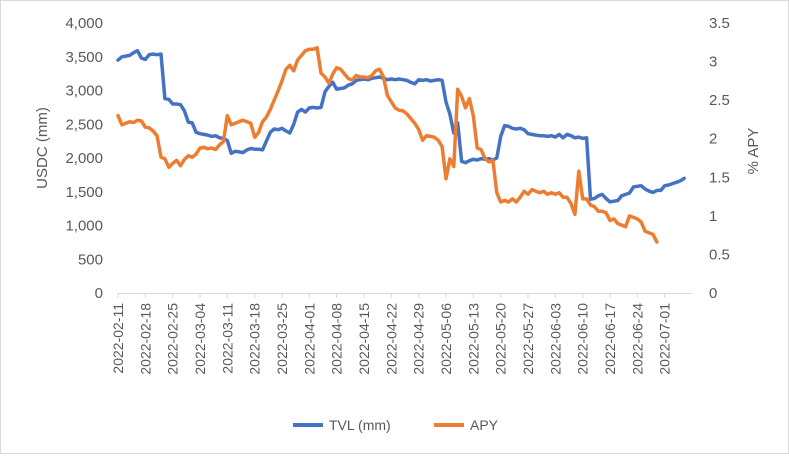  What do you see at coordinates (719, 177) in the screenshot?
I see `y2-tick-label: 1.5` at bounding box center [719, 177].